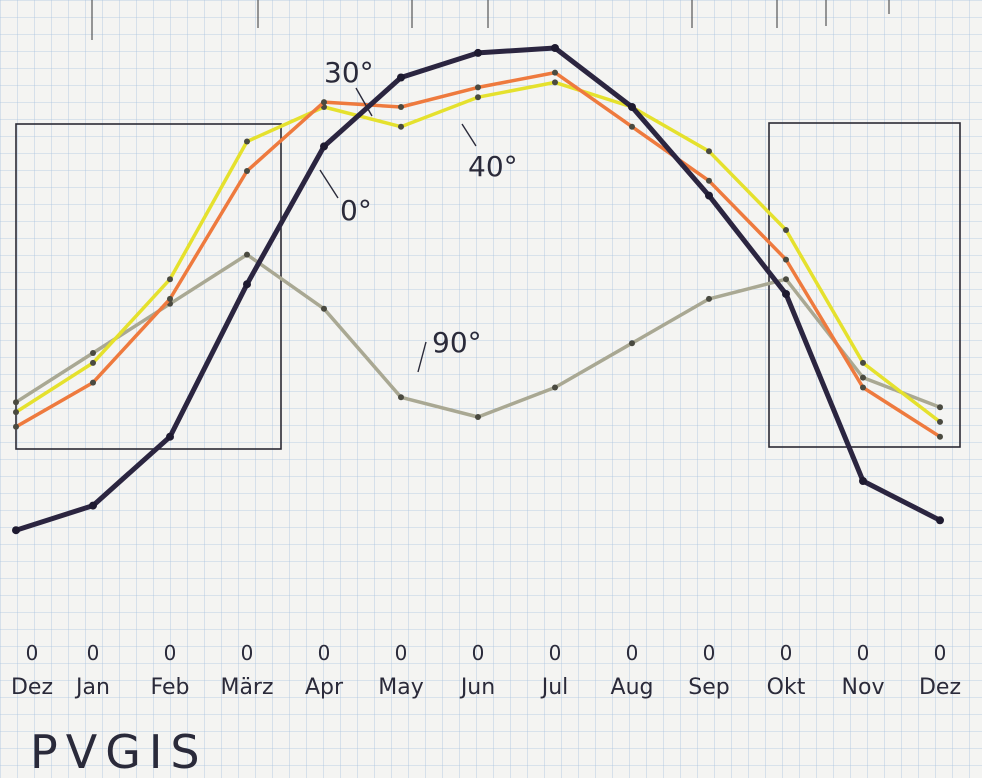 The image size is (982, 778). Describe the element at coordinates (786, 687) in the screenshot. I see `month-label: Okt` at that location.